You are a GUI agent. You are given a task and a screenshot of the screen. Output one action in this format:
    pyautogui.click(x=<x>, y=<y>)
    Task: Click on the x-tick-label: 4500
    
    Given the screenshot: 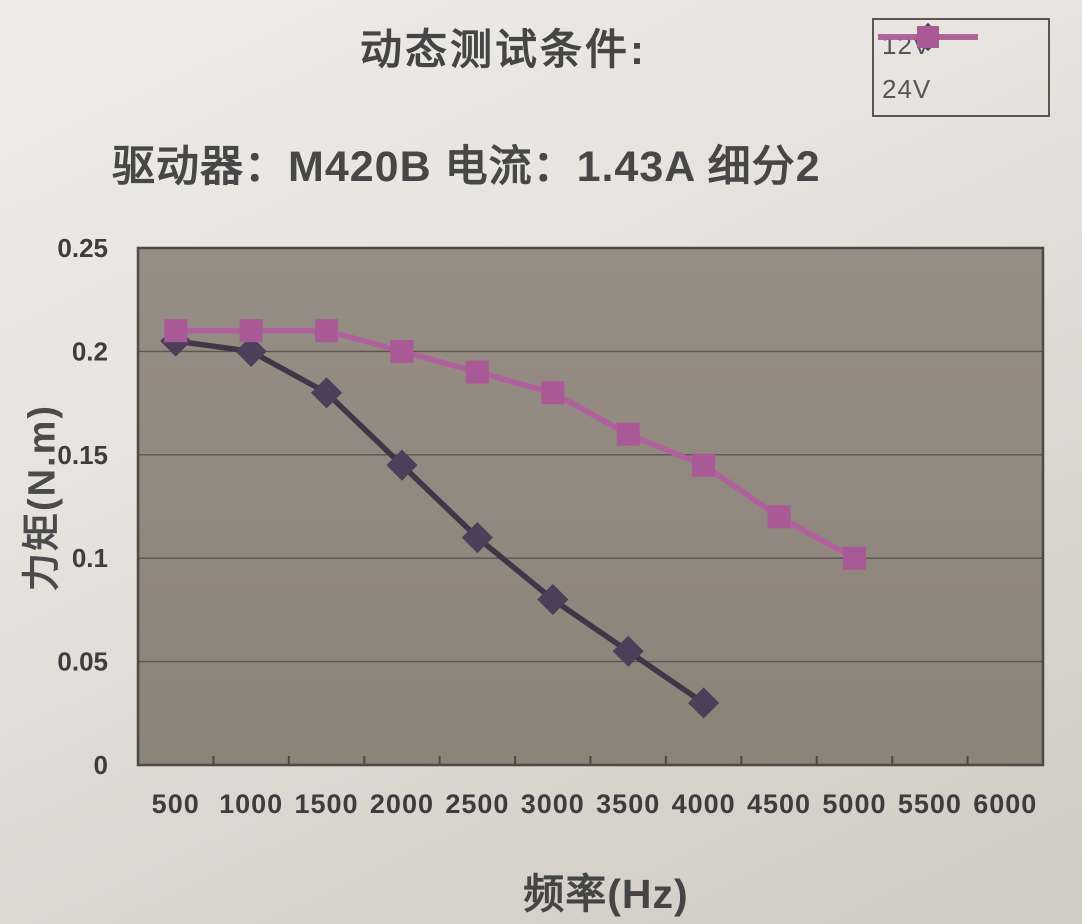 What is the action you would take?
    pyautogui.click(x=779, y=804)
    